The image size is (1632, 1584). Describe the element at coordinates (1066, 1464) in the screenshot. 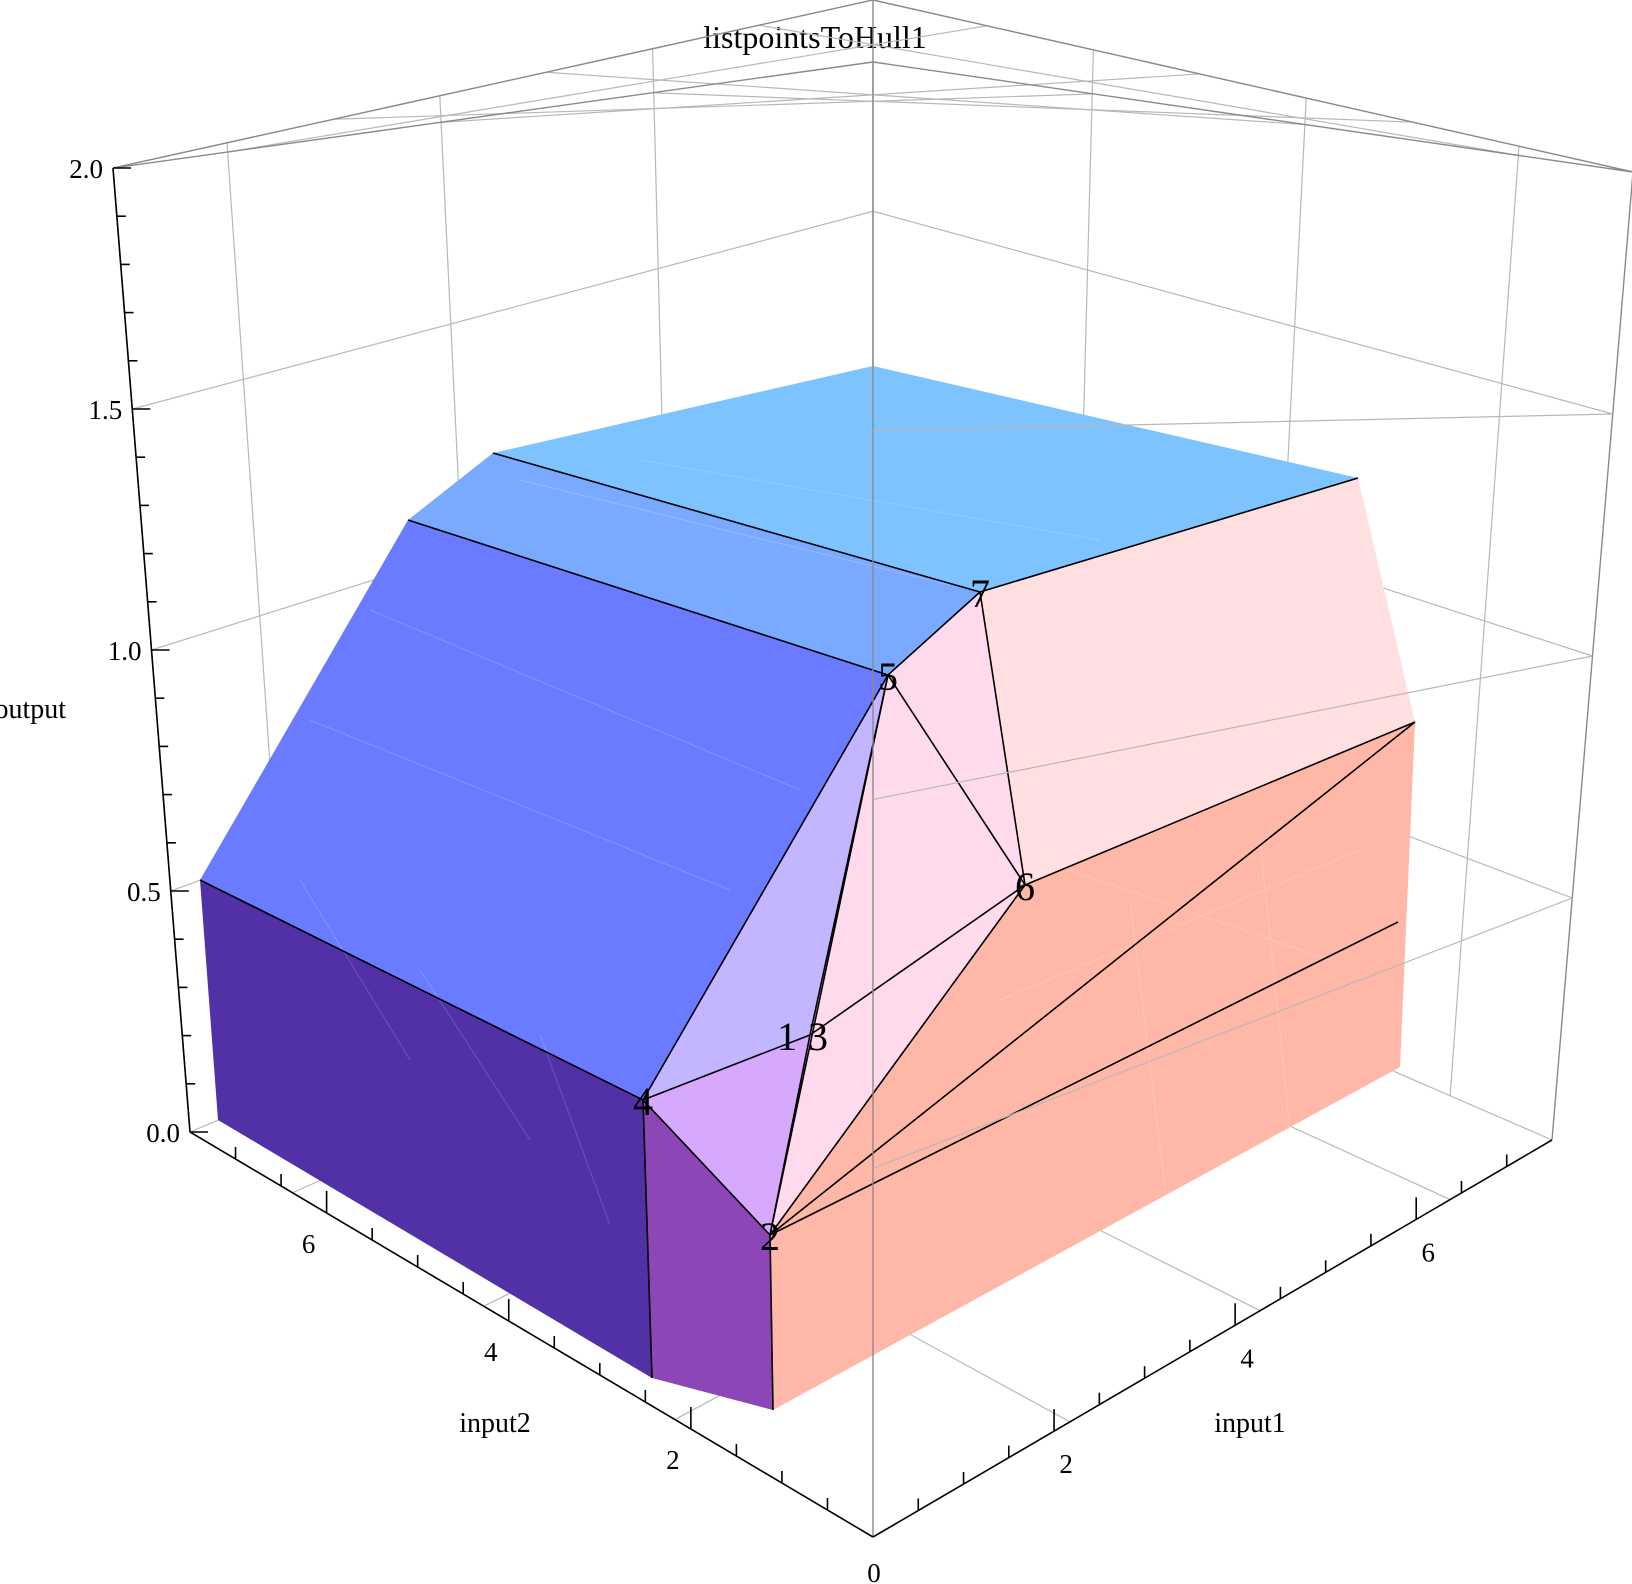

I see `x-tick-label: 2` at that location.